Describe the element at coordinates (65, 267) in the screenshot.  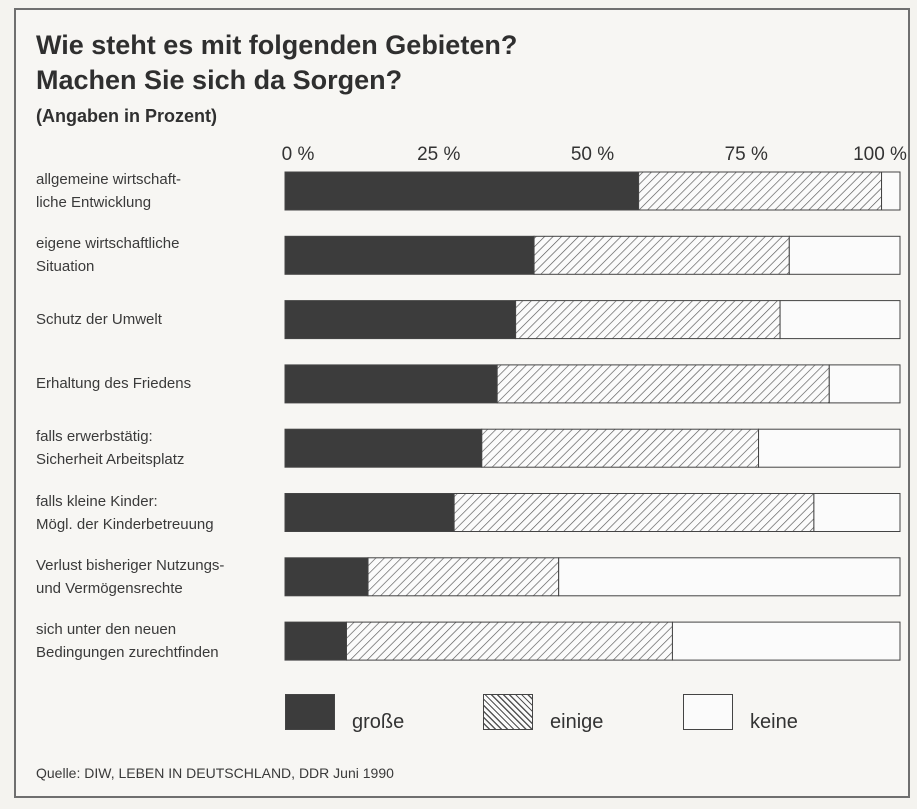
I see `category-label-line: Situation` at that location.